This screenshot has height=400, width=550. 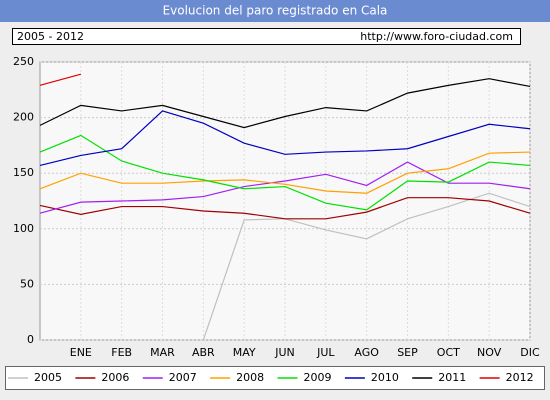 What do you see at coordinates (23, 228) in the screenshot?
I see `y-tick-label: 100` at bounding box center [23, 228].